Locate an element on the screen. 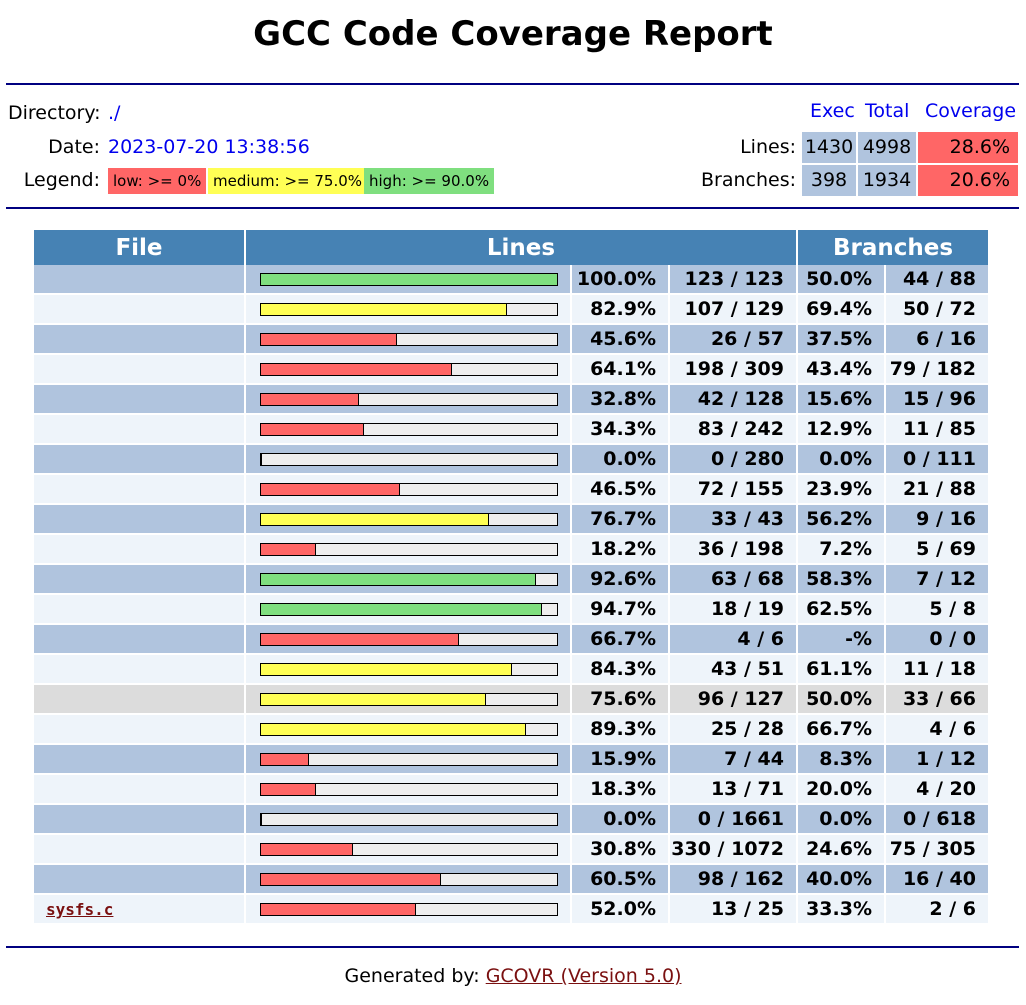 Image resolution: width=1026 pixels, height=1005 pixels. line-count: 43 / 51 is located at coordinates (734, 670).